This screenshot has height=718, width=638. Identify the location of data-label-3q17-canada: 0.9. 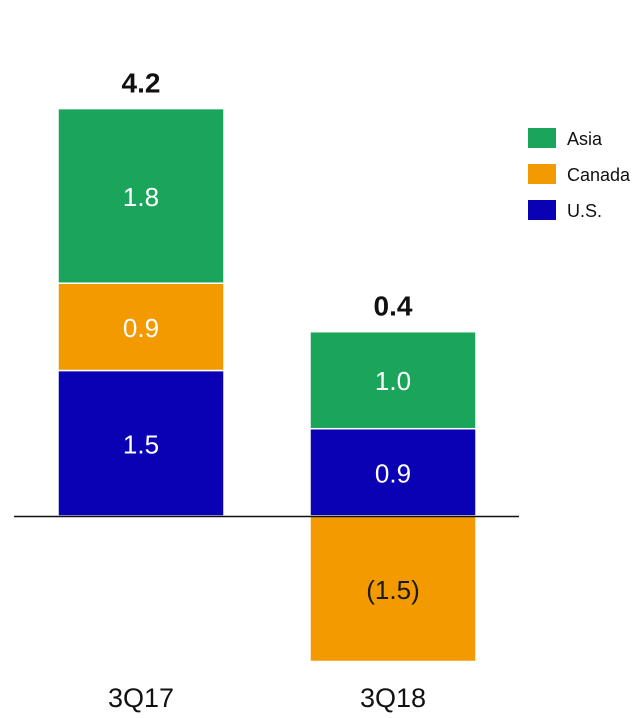
(141, 328).